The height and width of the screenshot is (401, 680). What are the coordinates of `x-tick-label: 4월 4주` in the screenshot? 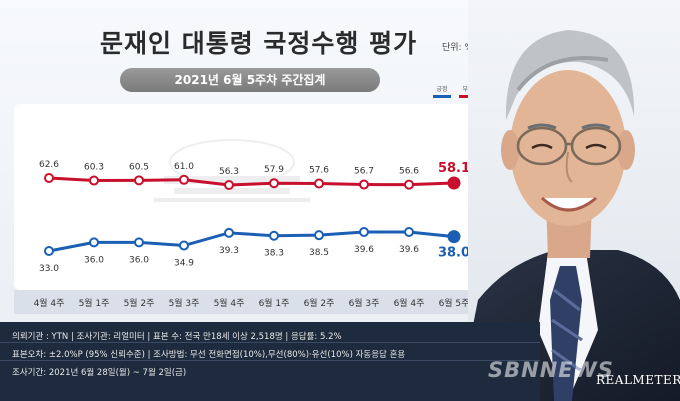 It's located at (49, 303).